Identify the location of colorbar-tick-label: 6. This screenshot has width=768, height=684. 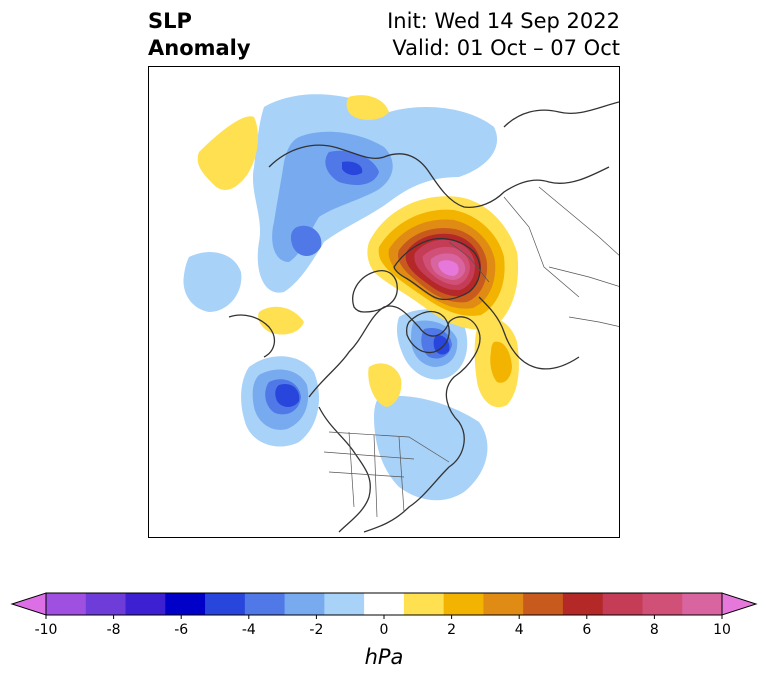
(587, 630).